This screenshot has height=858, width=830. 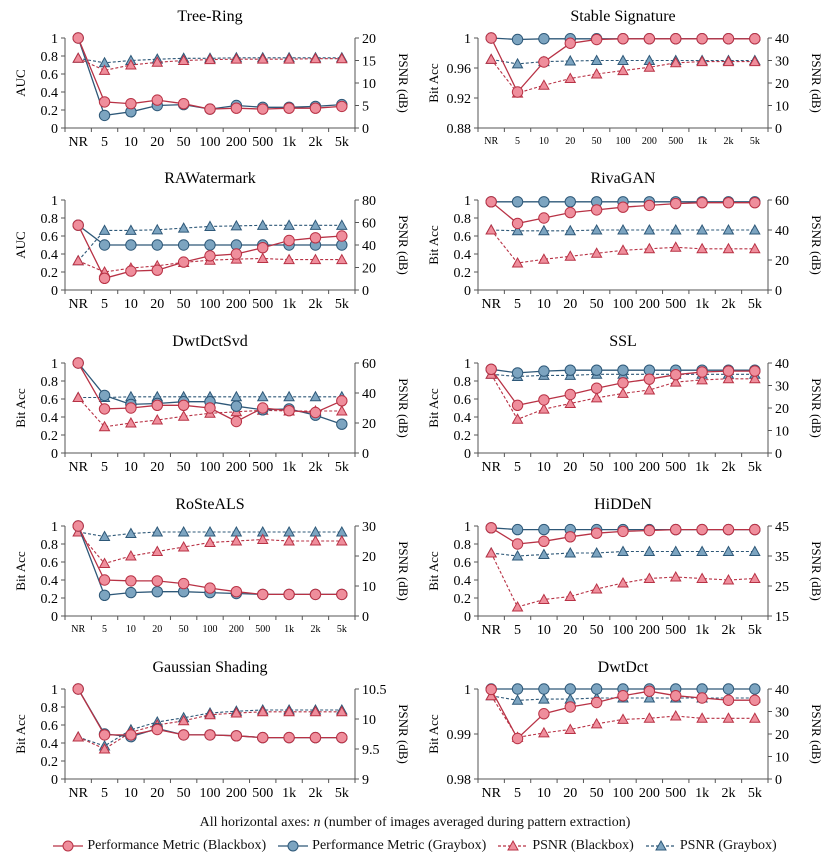 I want to click on left-tick-label: 0.8, so click(x=50, y=219).